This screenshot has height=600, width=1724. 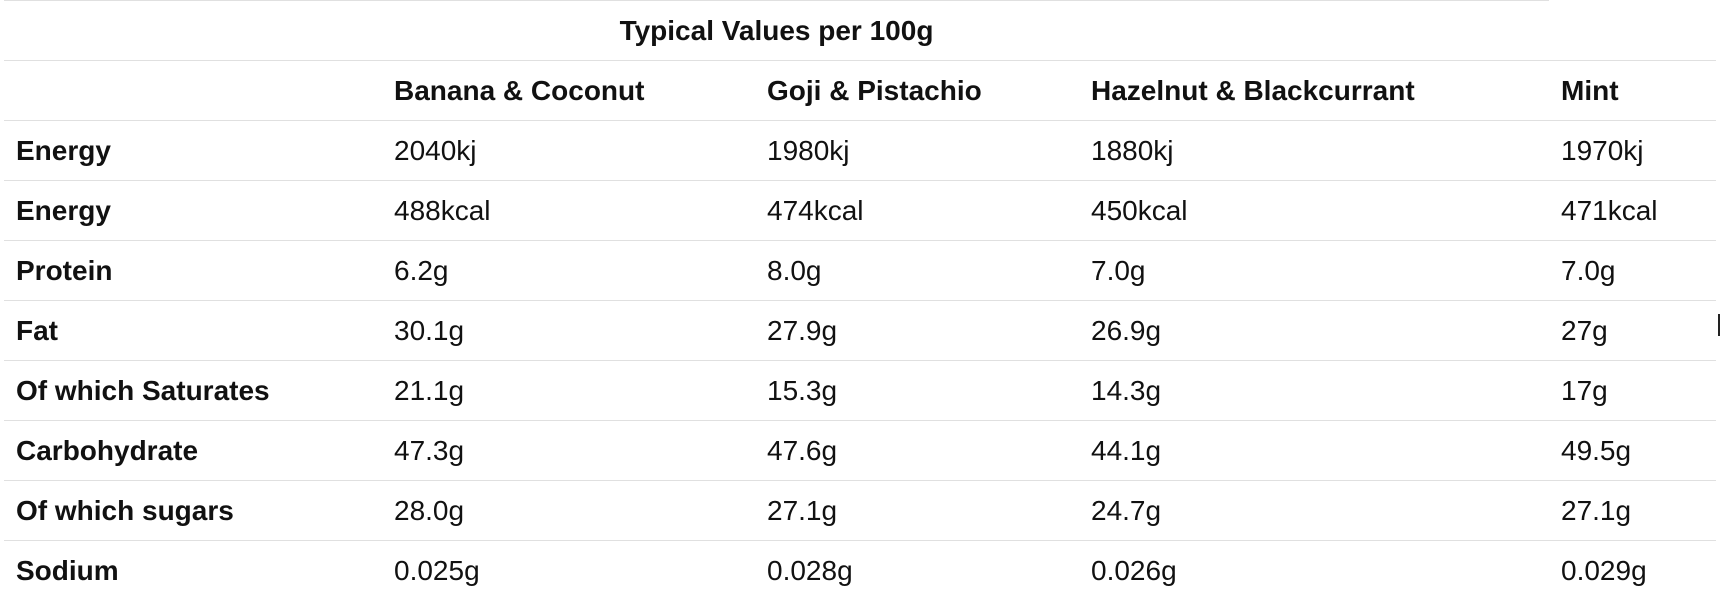 I want to click on table-row: Energy 2040kj 1980kj 1880kj 1970kj, so click(x=860, y=151).